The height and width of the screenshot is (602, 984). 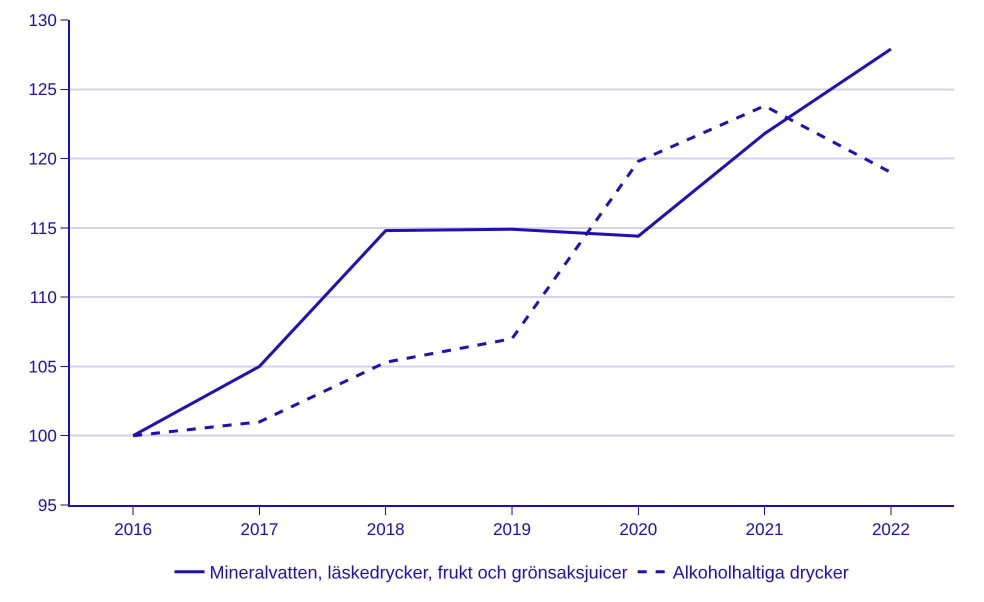 What do you see at coordinates (259, 530) in the screenshot?
I see `x-tick-label: 2017` at bounding box center [259, 530].